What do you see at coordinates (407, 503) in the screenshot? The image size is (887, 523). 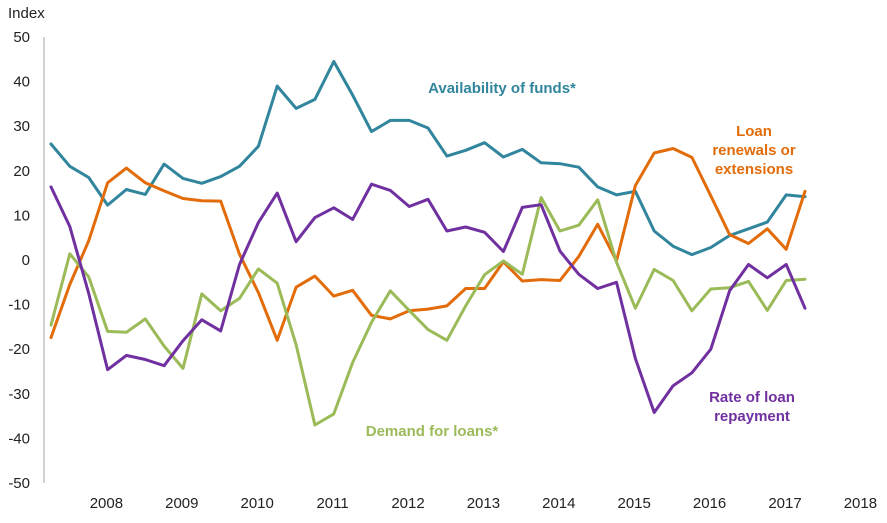 I see `x-tick-label: 2012` at bounding box center [407, 503].